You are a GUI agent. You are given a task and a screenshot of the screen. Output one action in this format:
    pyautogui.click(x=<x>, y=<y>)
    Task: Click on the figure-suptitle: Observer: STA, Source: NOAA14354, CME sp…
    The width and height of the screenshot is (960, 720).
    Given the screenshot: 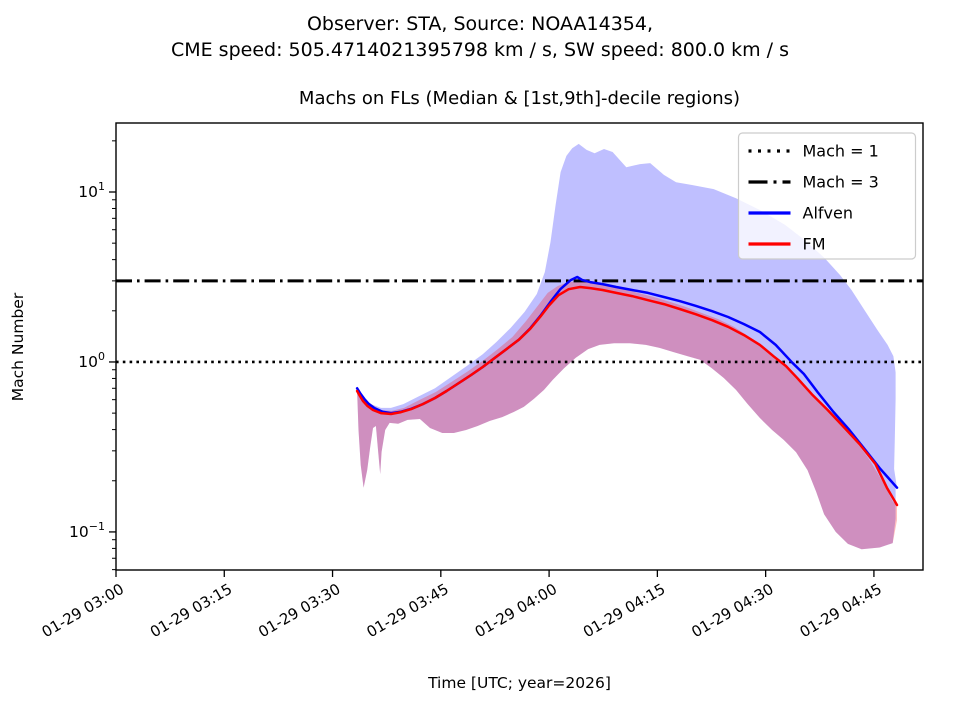 What is the action you would take?
    pyautogui.click(x=480, y=37)
    